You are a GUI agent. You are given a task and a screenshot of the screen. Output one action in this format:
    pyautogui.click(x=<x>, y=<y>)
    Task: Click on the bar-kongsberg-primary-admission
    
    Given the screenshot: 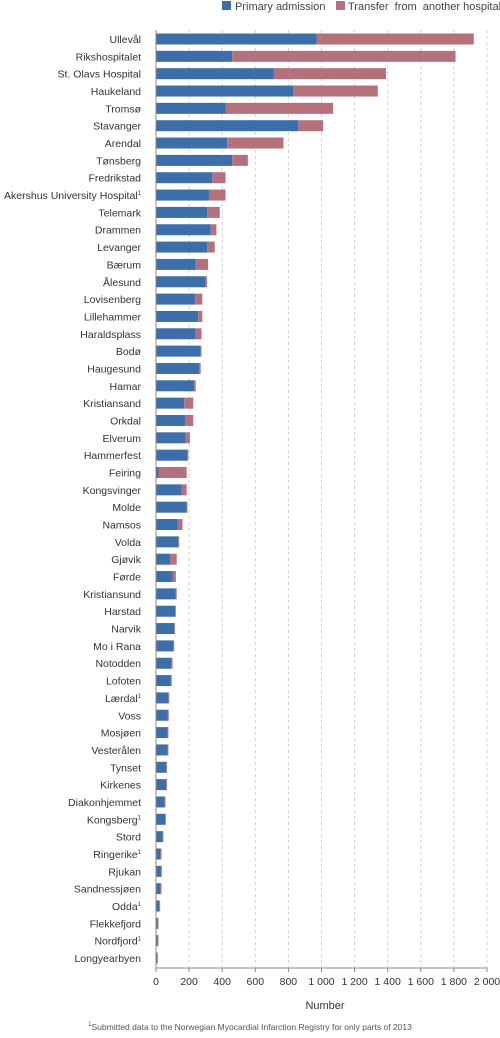 What is the action you would take?
    pyautogui.click(x=161, y=819)
    